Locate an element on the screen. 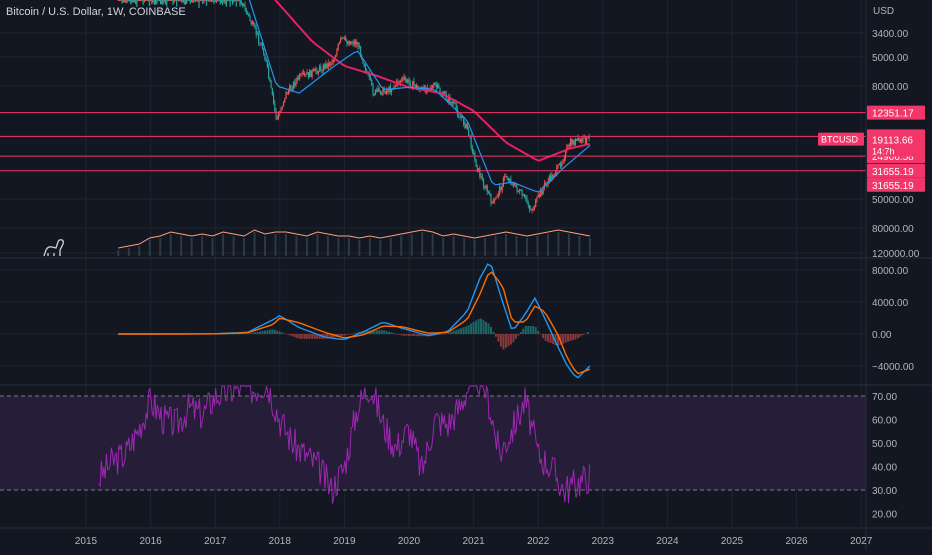 Image resolution: width=932 pixels, height=555 pixels. level-price-label: 31655.19 is located at coordinates (893, 186).